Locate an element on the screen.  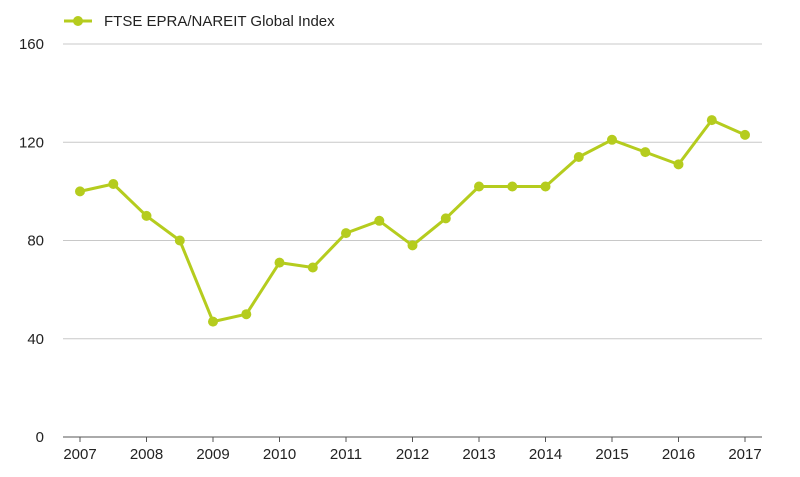
y-tick-label: 80 is located at coordinates (35, 241).